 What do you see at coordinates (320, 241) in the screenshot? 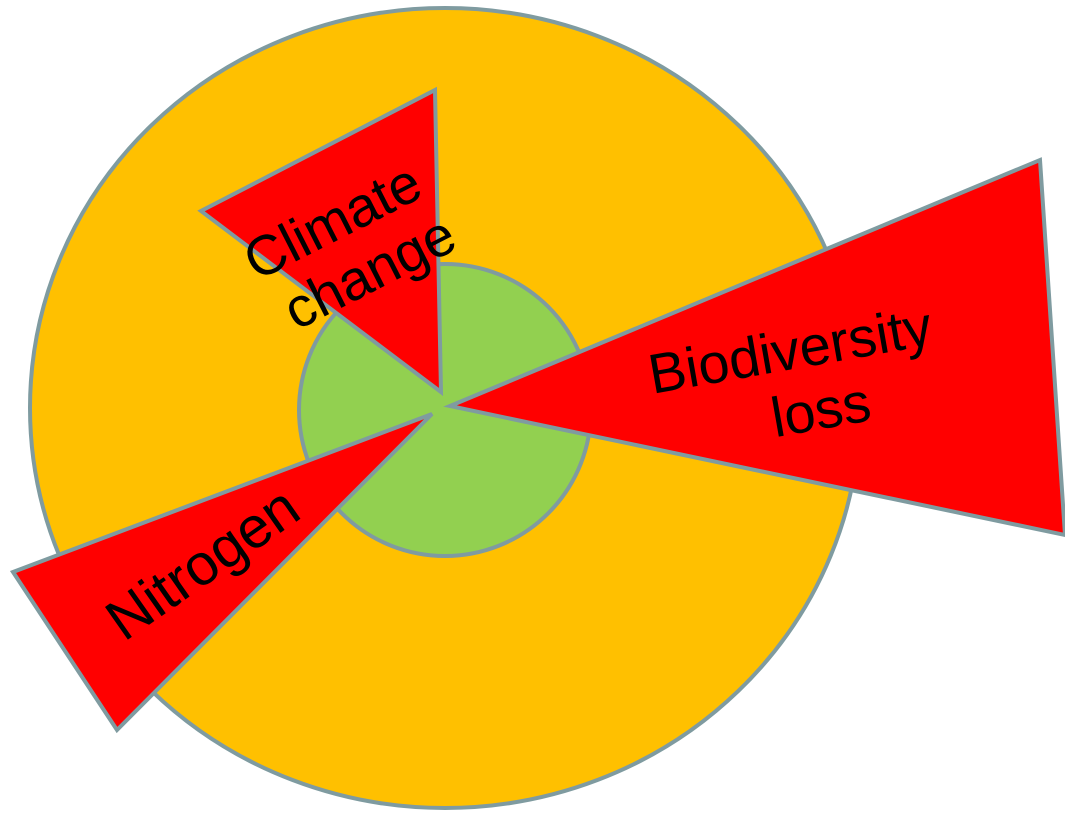
I see `climate-wedge` at bounding box center [320, 241].